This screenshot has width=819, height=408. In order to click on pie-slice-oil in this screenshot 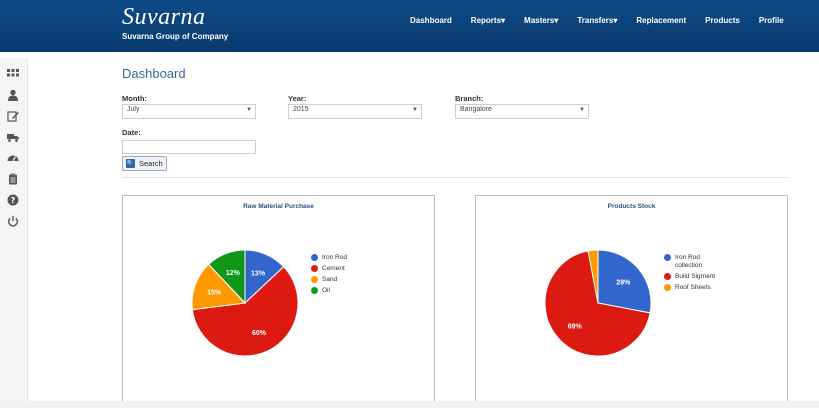, I will do `click(227, 277)`.